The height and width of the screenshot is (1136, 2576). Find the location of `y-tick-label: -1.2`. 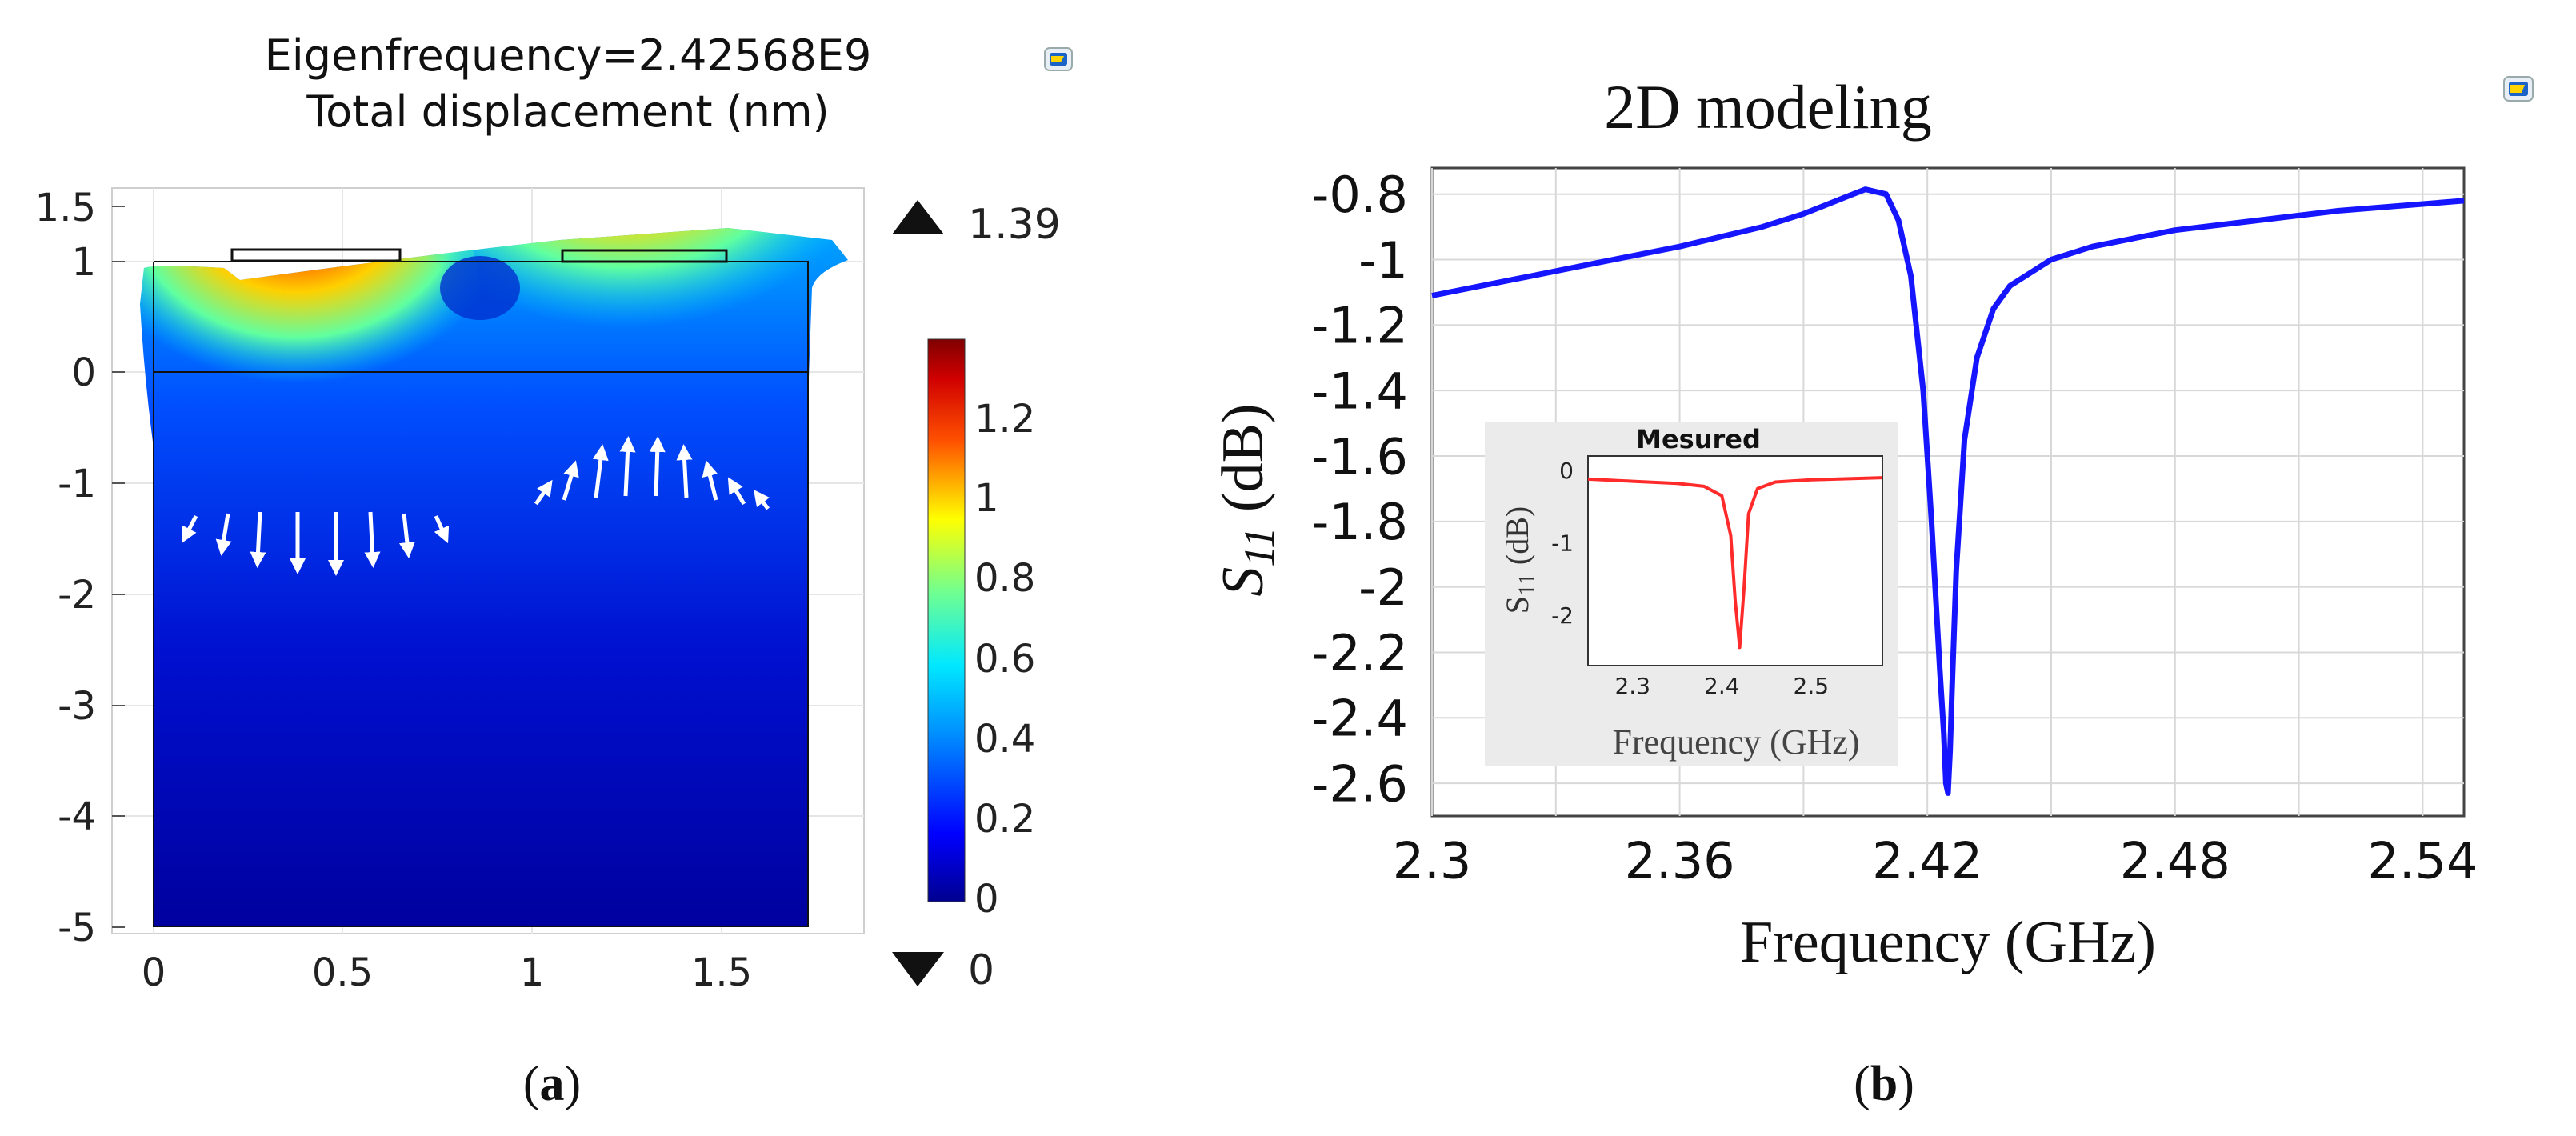

y-tick-label: -1.2 is located at coordinates (1359, 326).